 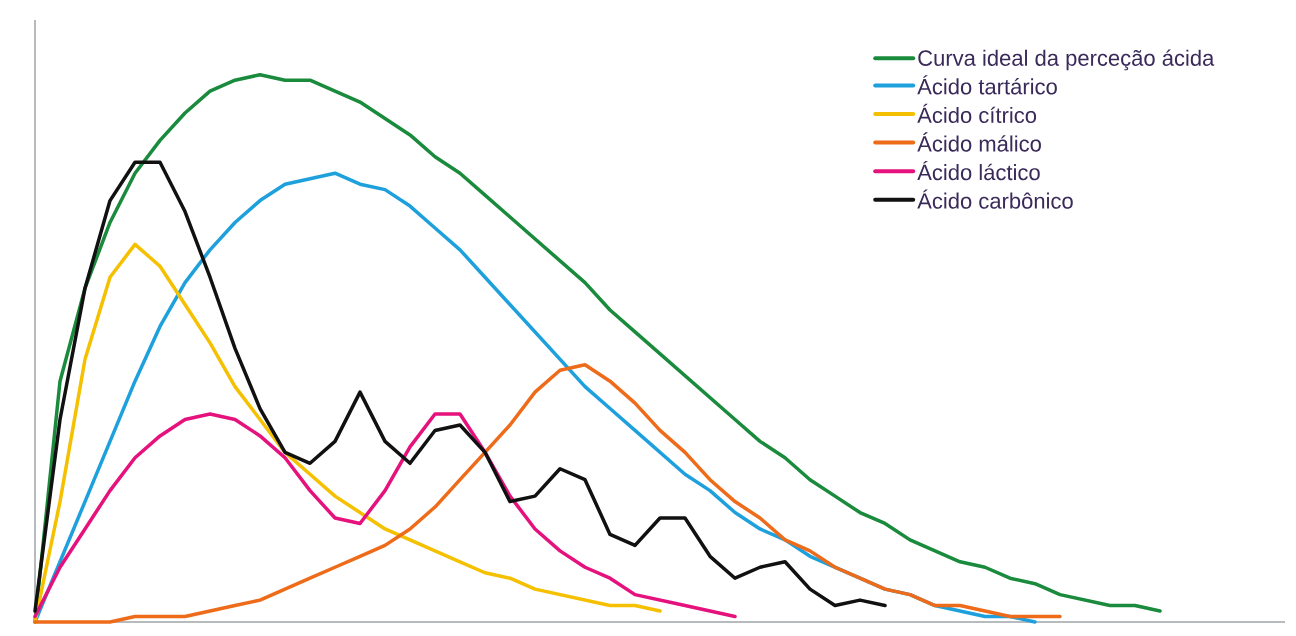 What do you see at coordinates (978, 170) in the screenshot?
I see `legend-label: Ácido láctico` at bounding box center [978, 170].